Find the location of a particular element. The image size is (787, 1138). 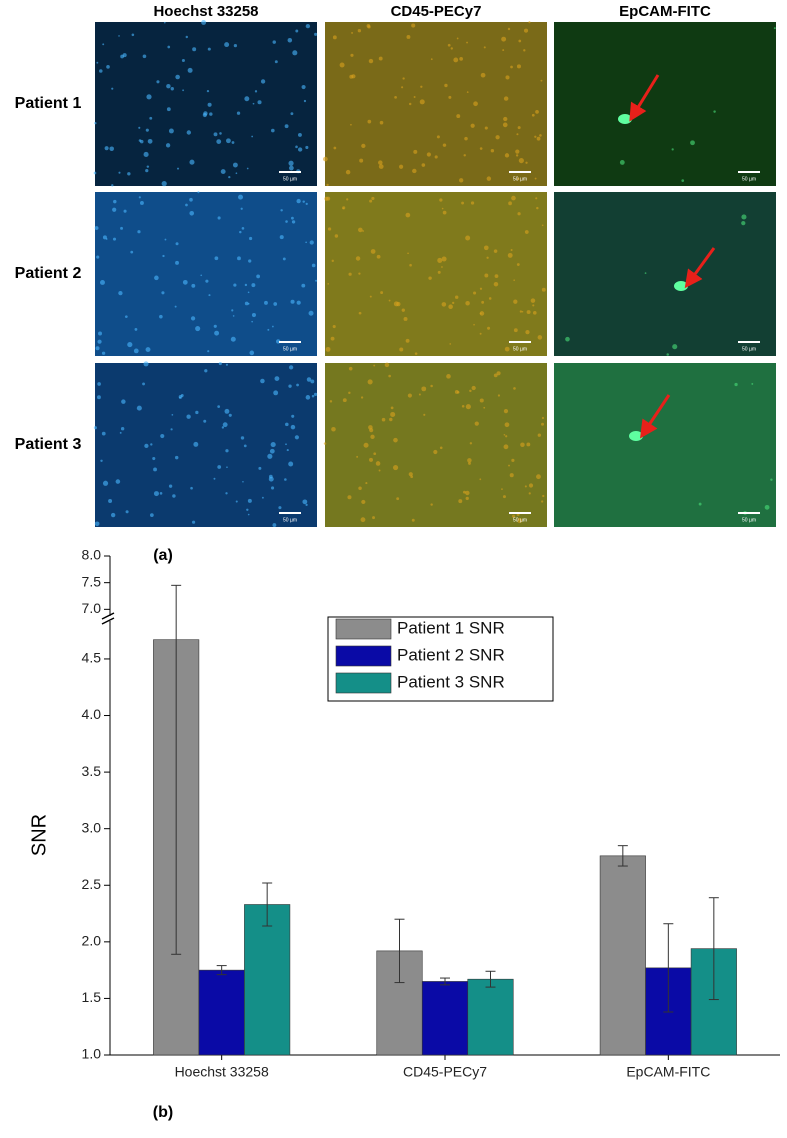

panel-label: (b) is located at coordinates (163, 1112).